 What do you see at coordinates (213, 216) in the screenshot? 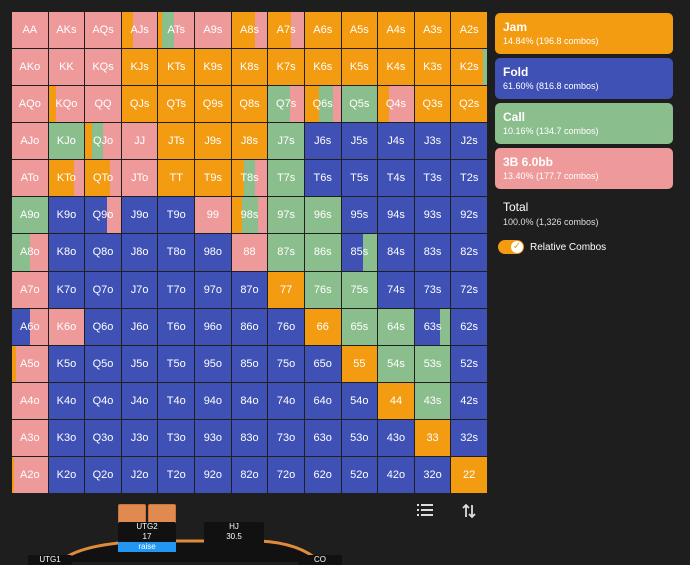
I see `hand-cell: 99` at bounding box center [213, 216].